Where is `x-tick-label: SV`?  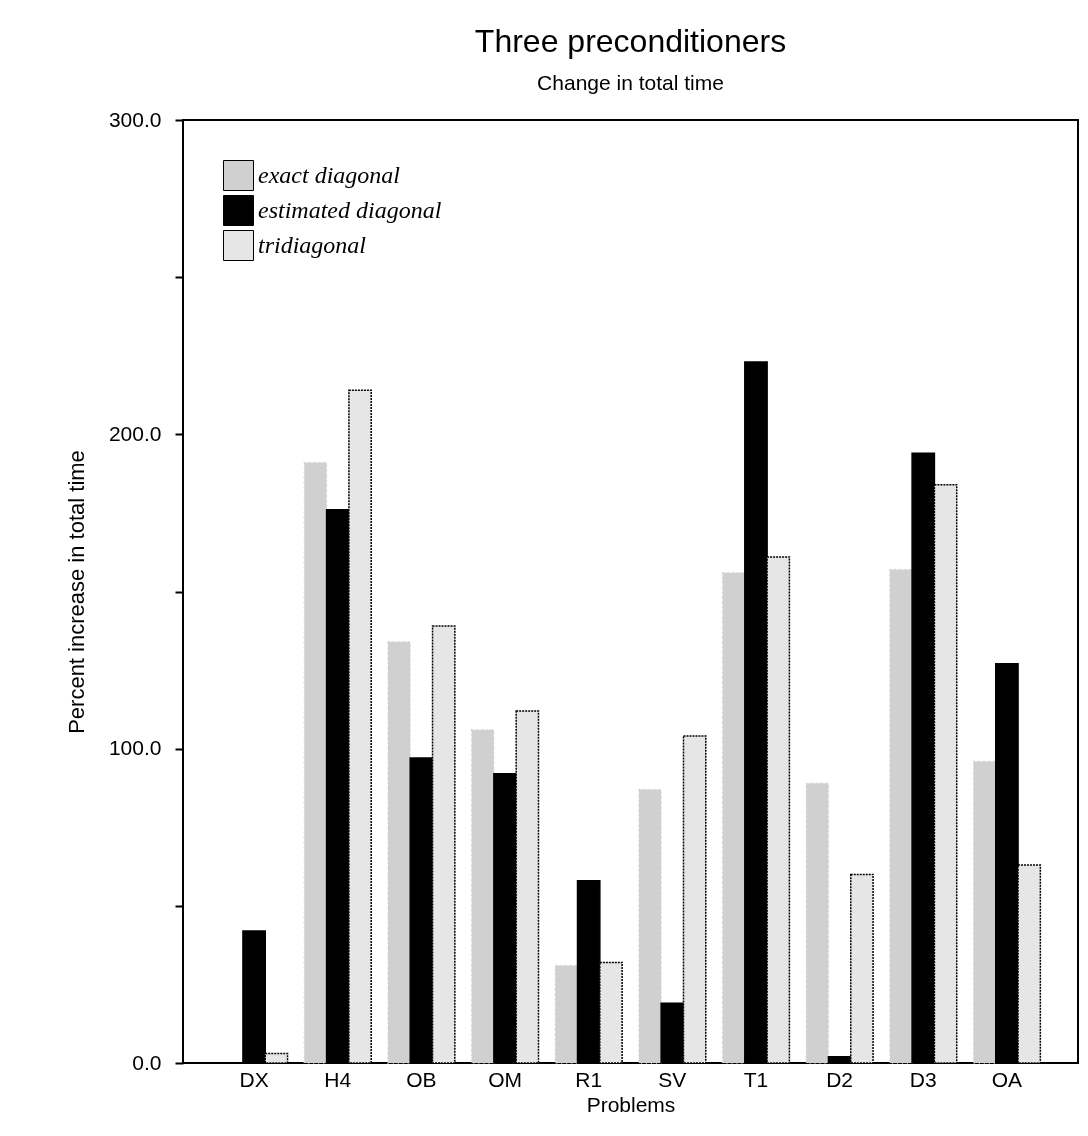 x-tick-label: SV is located at coordinates (672, 1079).